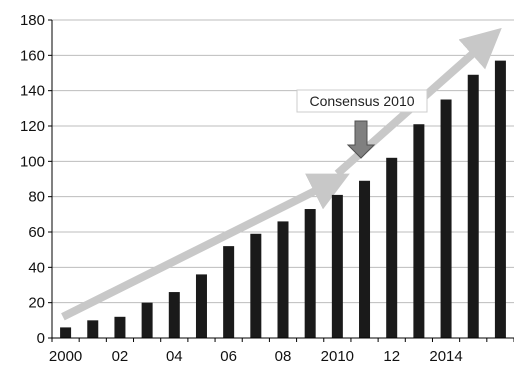 This screenshot has height=367, width=514. I want to click on annotation-label: Consensus 2010, so click(361, 101).